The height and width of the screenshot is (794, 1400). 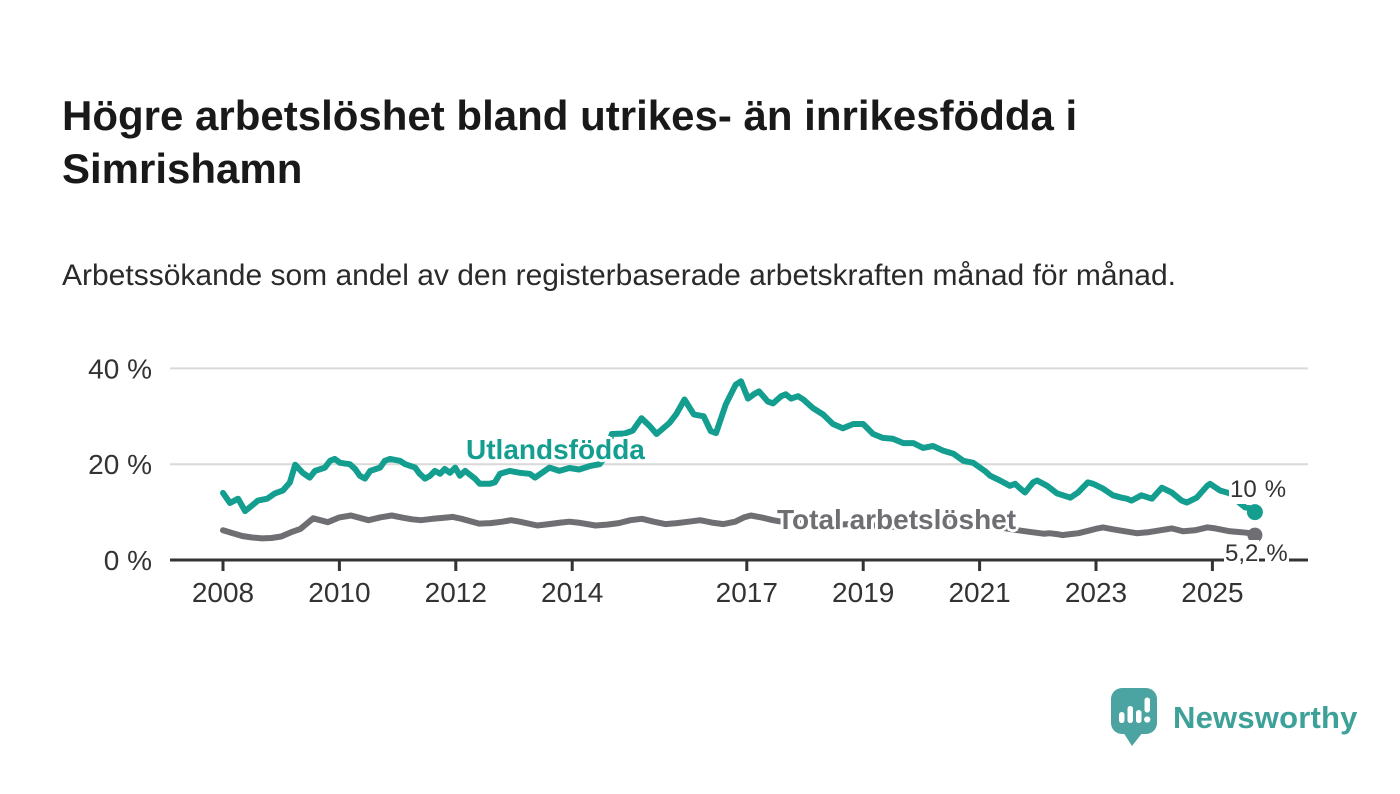 What do you see at coordinates (747, 592) in the screenshot?
I see `x-axis-tick-label: 2017` at bounding box center [747, 592].